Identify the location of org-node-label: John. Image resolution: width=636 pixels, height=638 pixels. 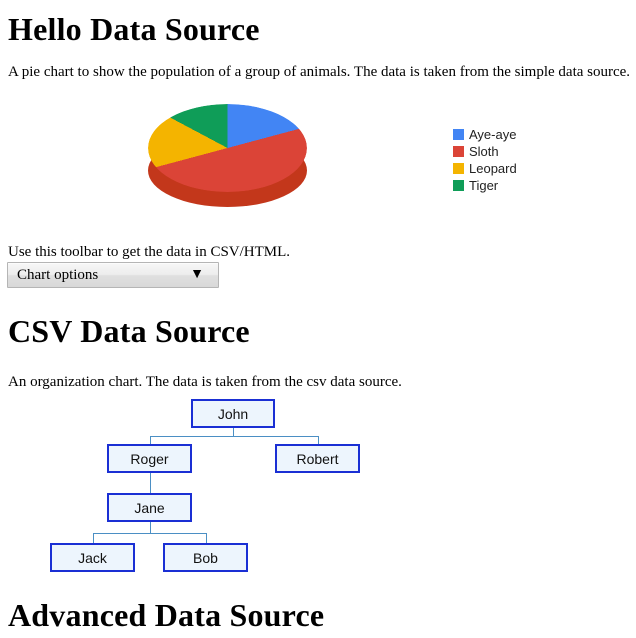
(233, 413).